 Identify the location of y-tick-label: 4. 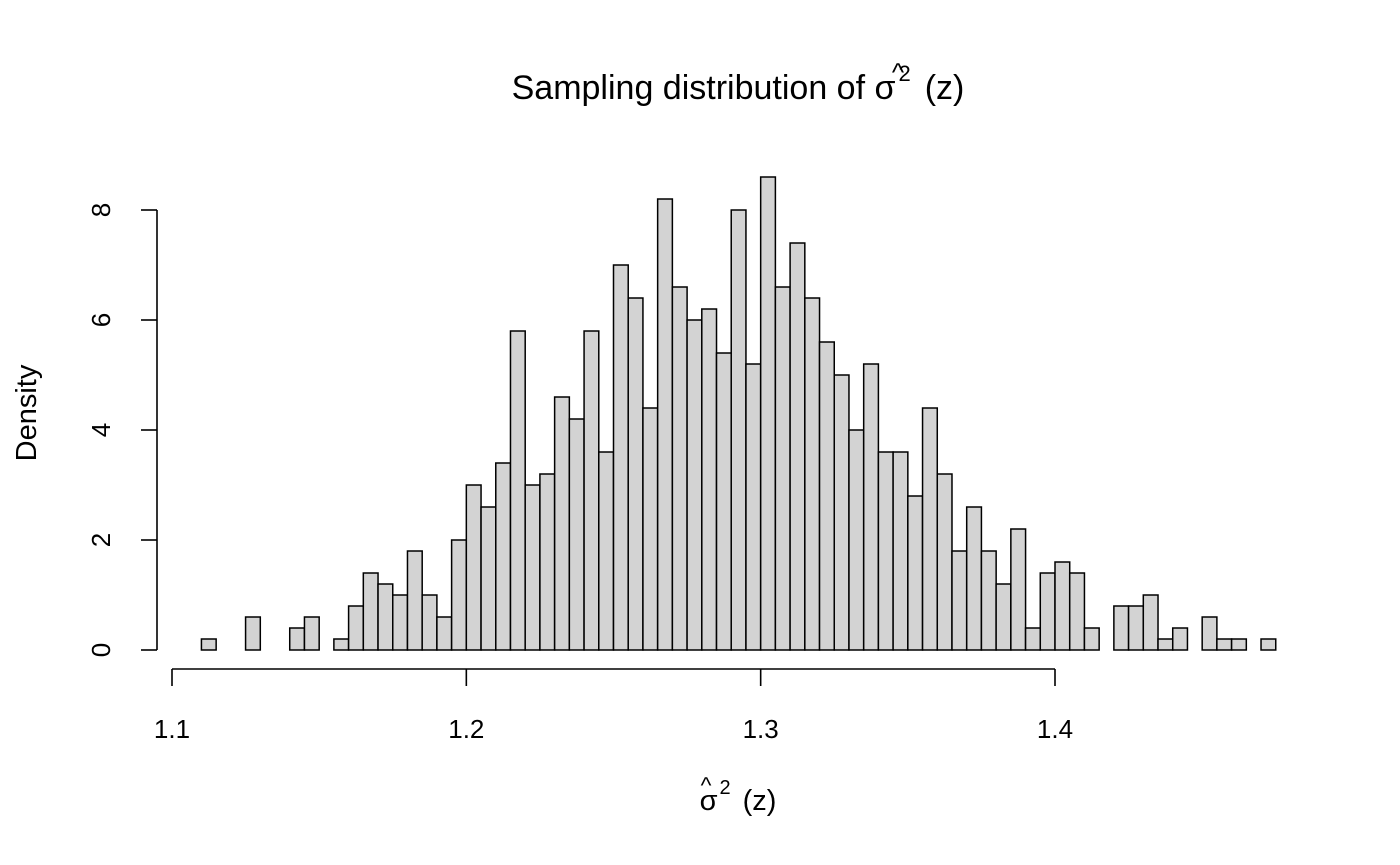
(101, 430).